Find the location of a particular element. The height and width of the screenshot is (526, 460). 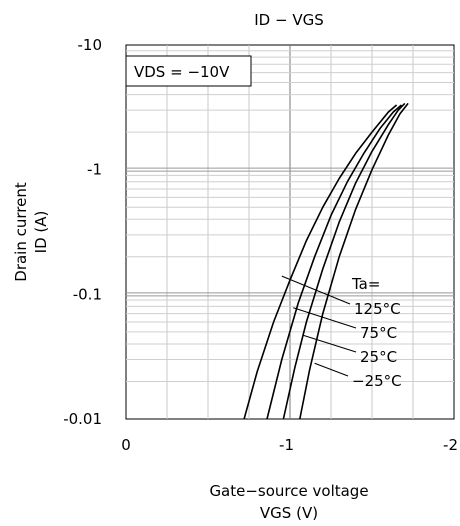

series-labels: 125°C 75°C 25°C −25°C is located at coordinates (377, 345).